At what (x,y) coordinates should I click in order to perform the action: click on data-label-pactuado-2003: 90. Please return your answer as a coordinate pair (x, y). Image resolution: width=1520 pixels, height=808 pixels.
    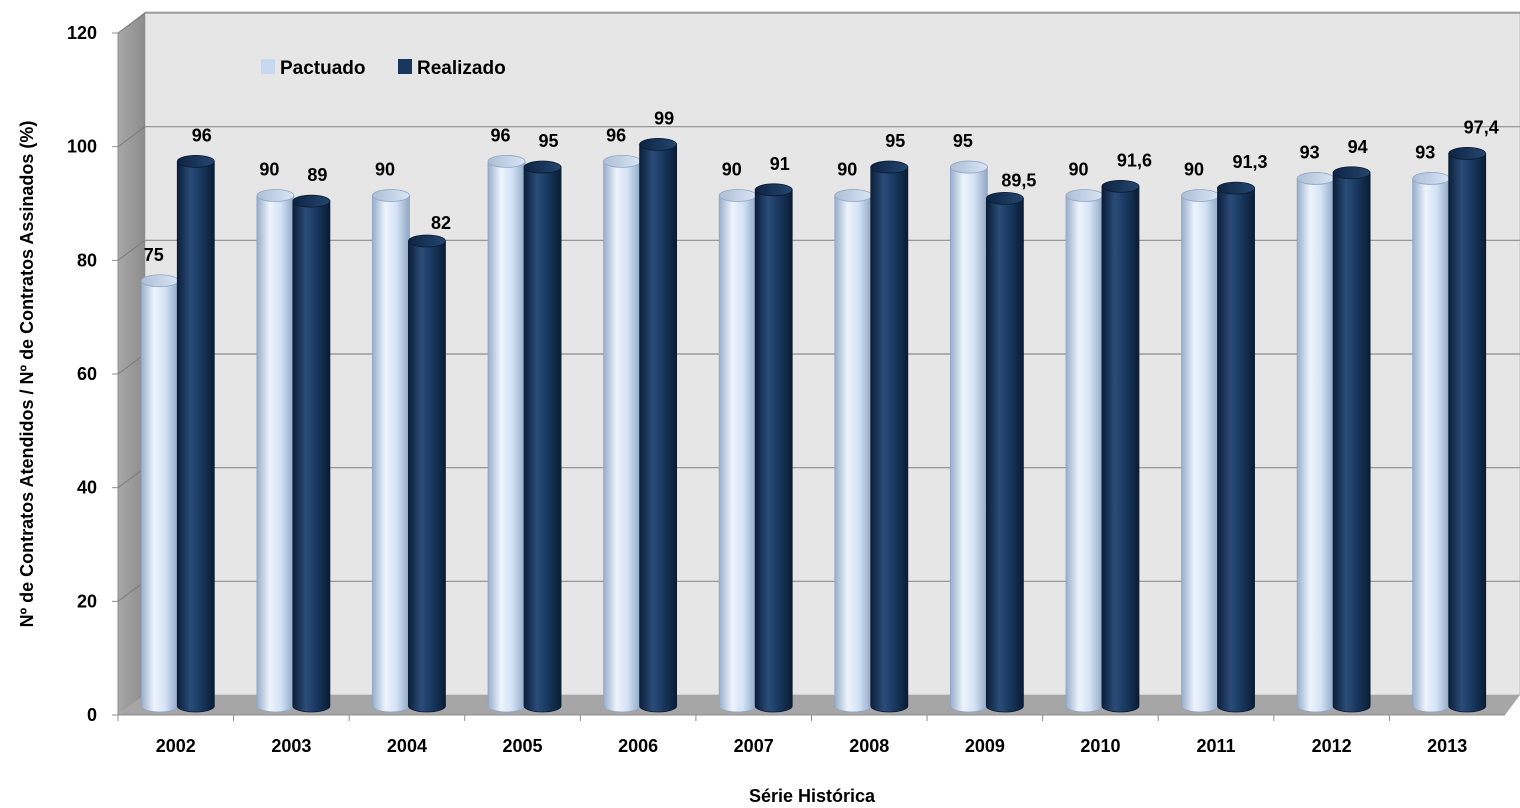
    Looking at the image, I should click on (269, 170).